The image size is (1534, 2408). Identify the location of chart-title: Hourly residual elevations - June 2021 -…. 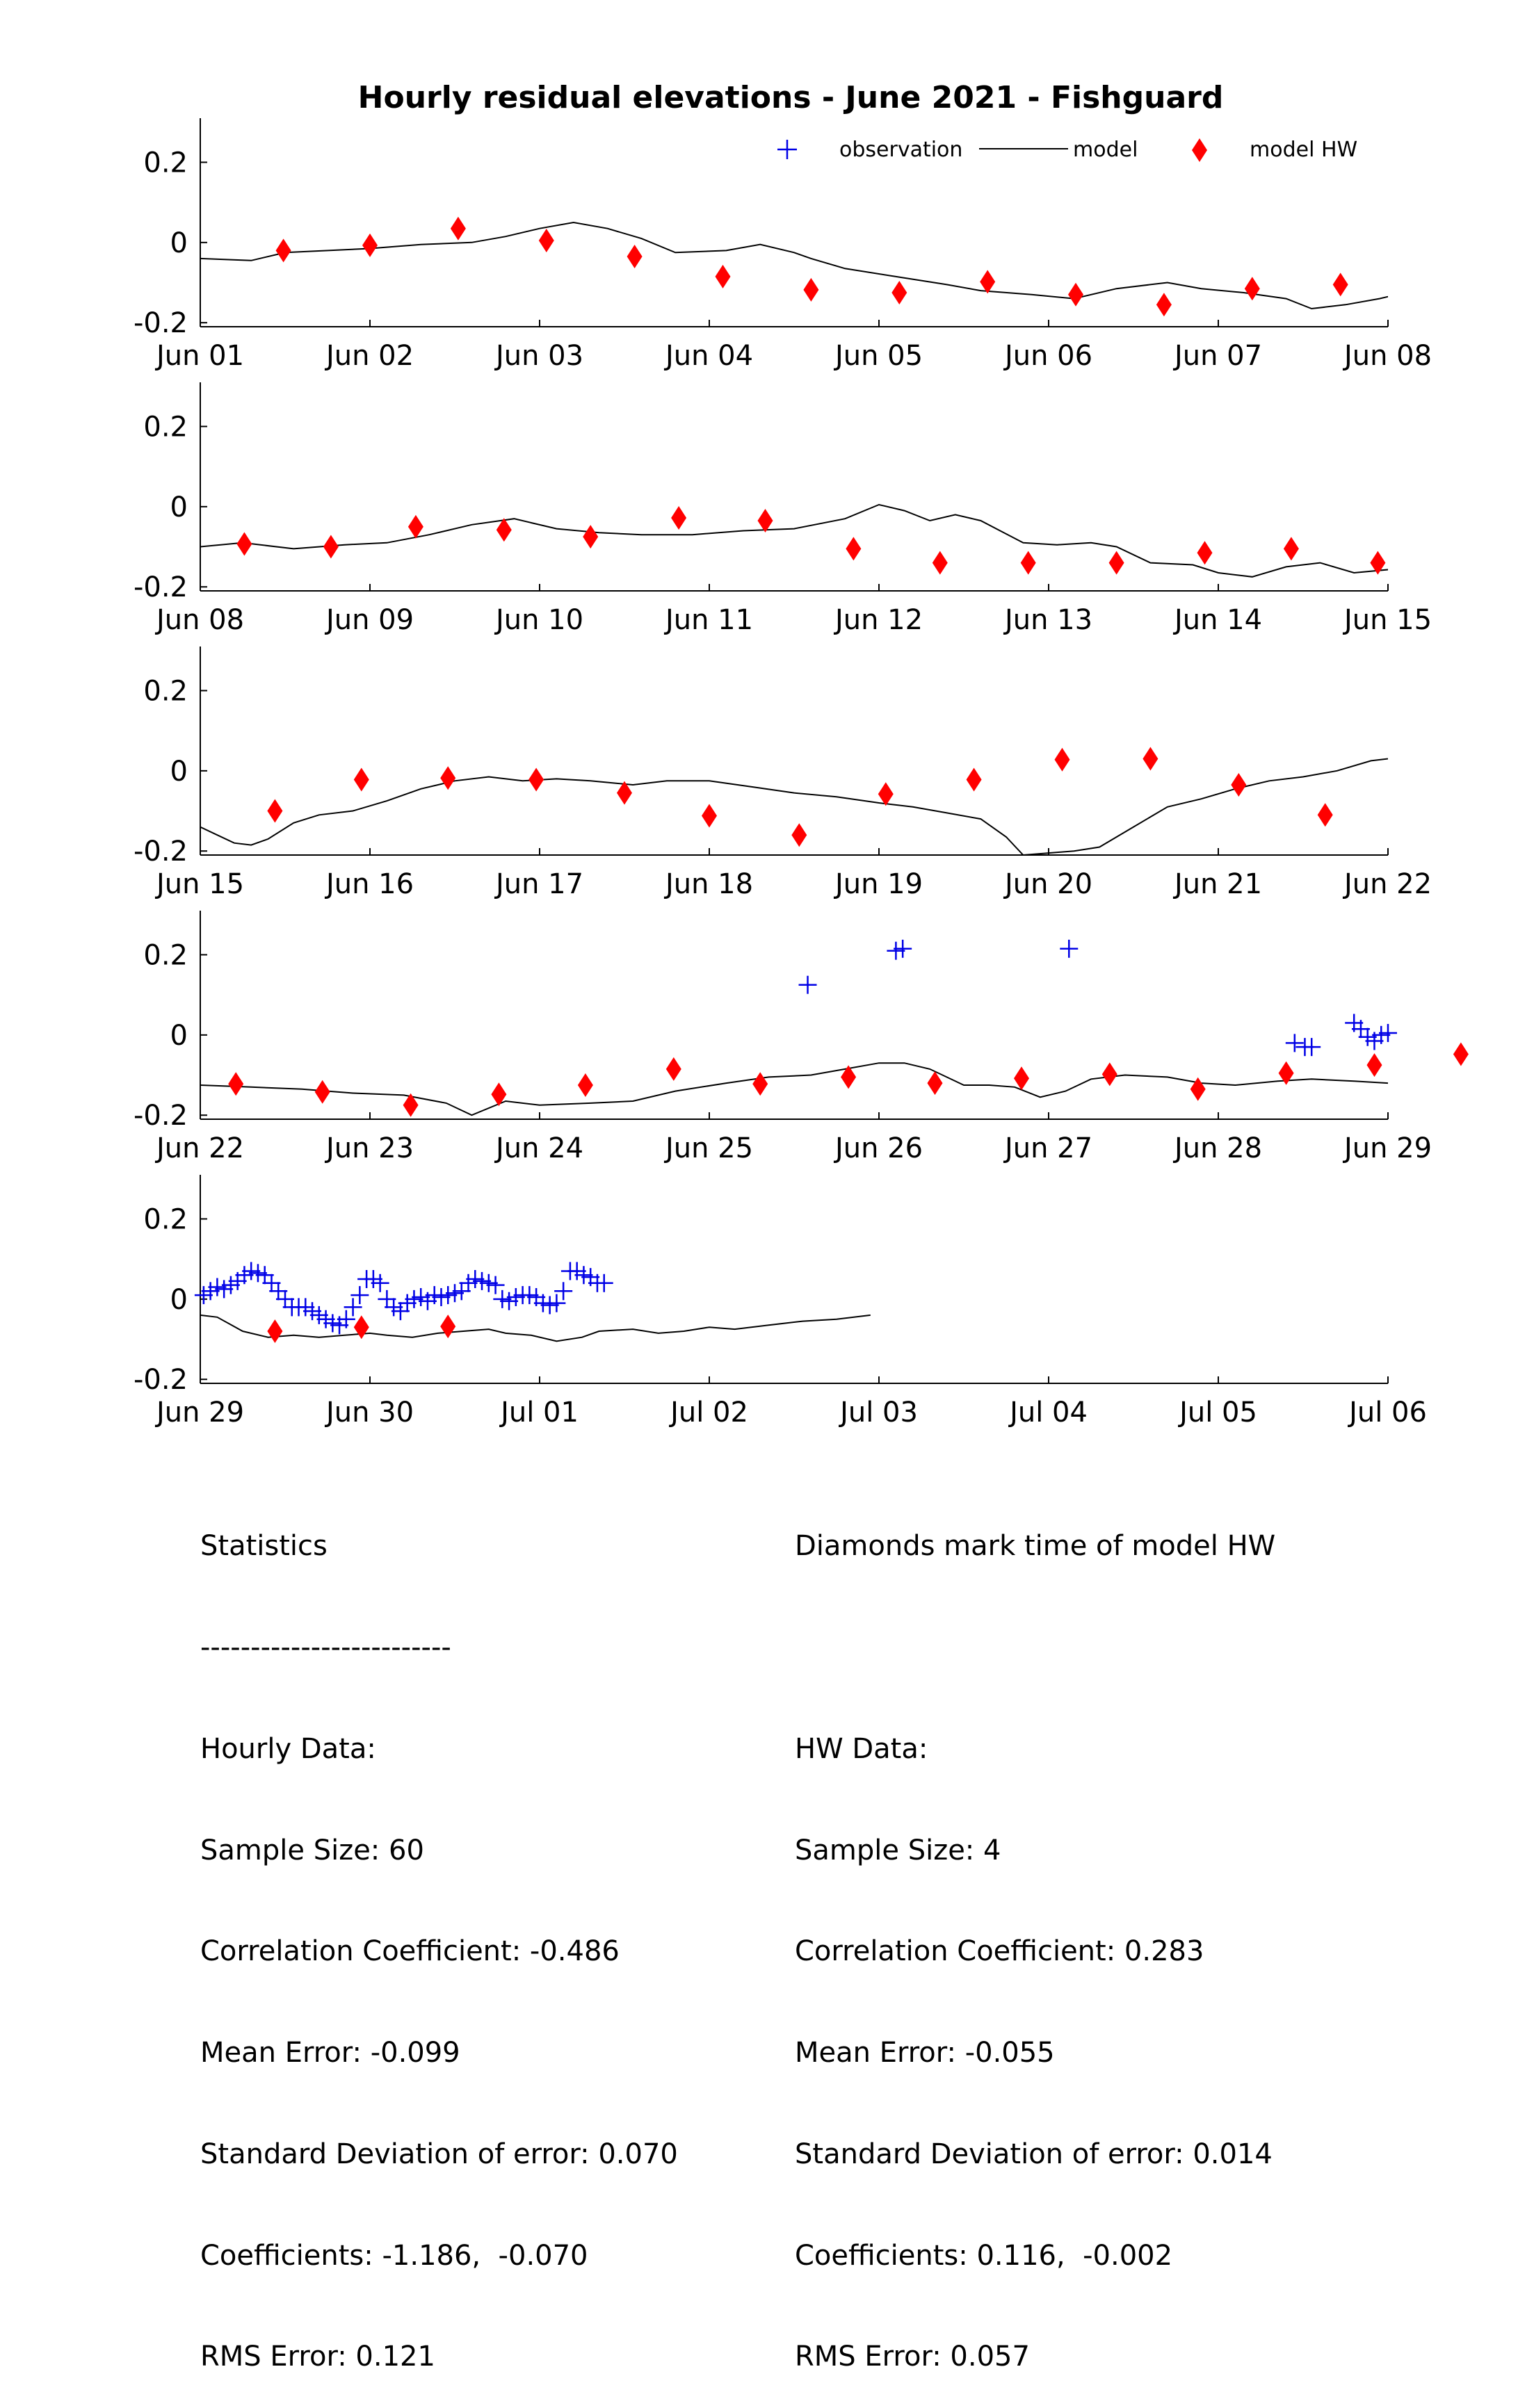
(791, 97).